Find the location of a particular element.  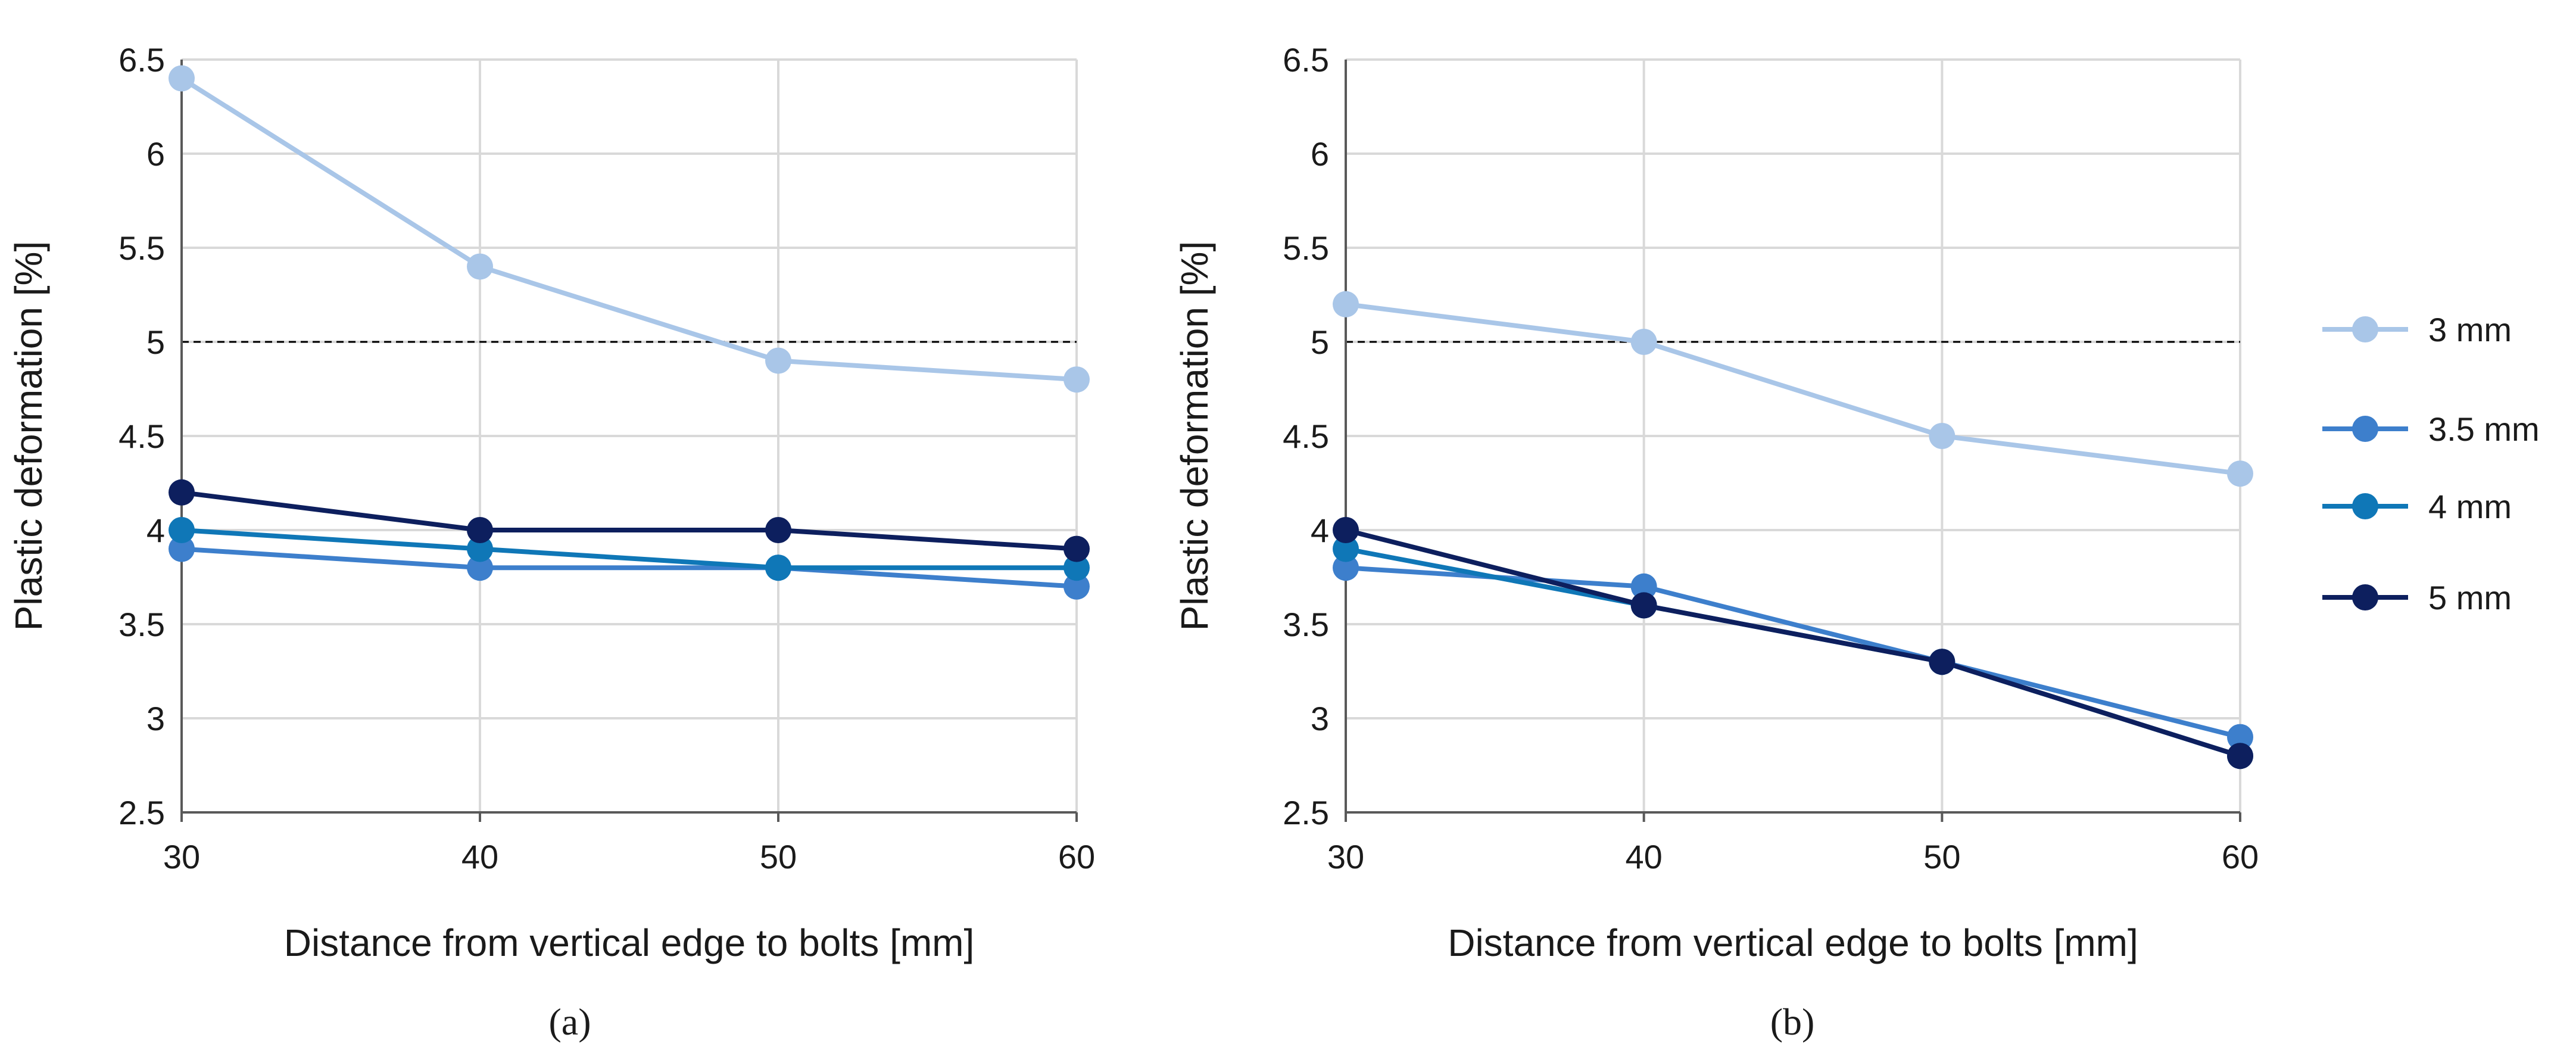

panel-label: (a) is located at coordinates (569, 1022).